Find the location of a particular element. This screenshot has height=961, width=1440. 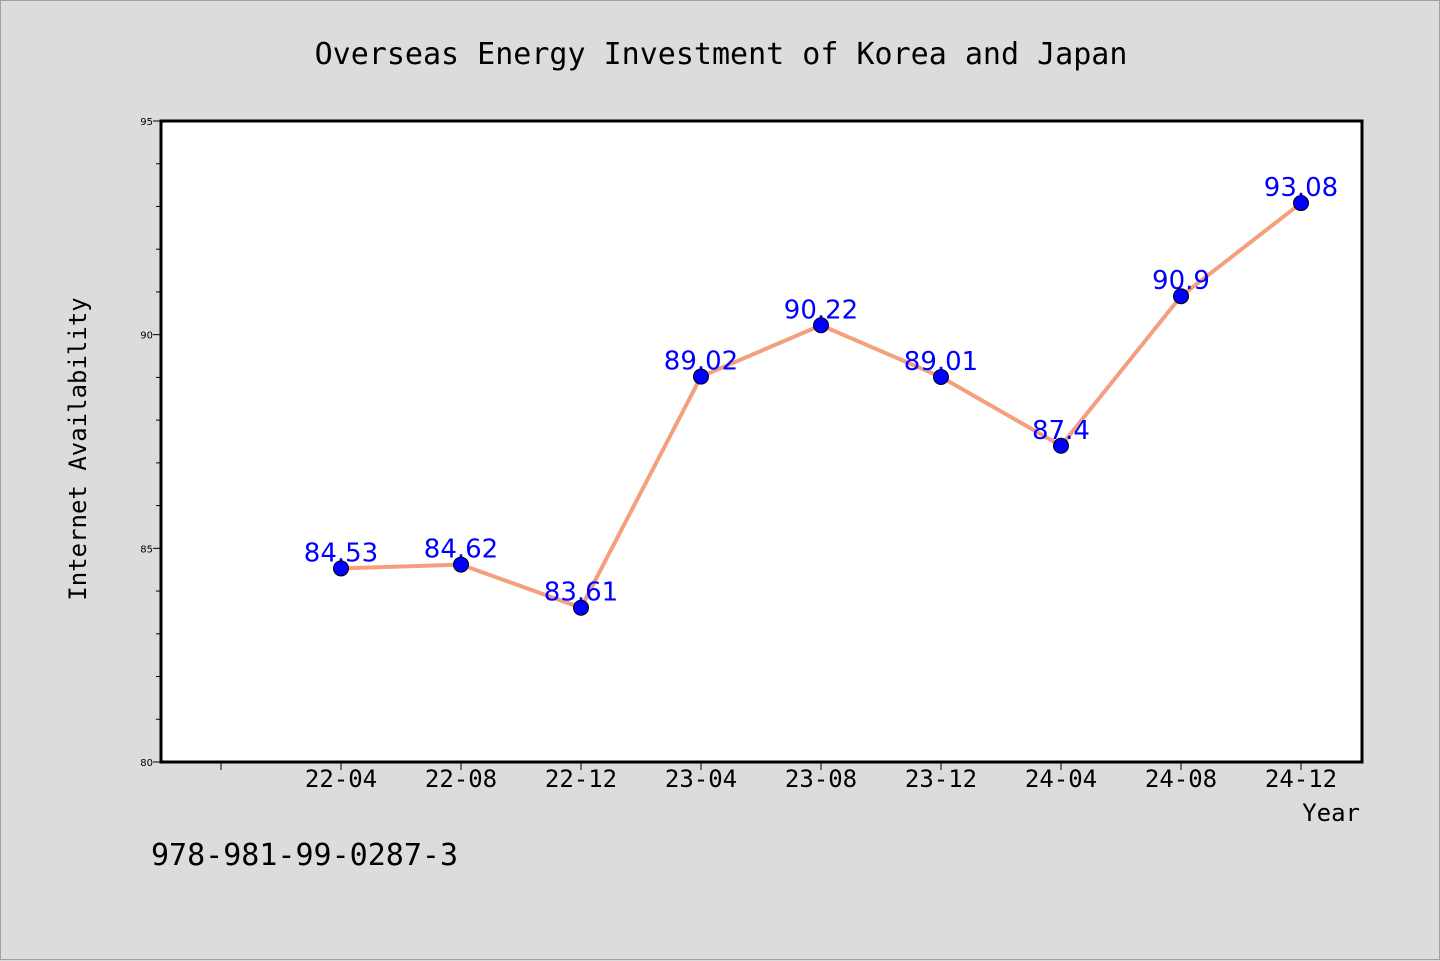

x-tick-label: 22-08 is located at coordinates (461, 779).